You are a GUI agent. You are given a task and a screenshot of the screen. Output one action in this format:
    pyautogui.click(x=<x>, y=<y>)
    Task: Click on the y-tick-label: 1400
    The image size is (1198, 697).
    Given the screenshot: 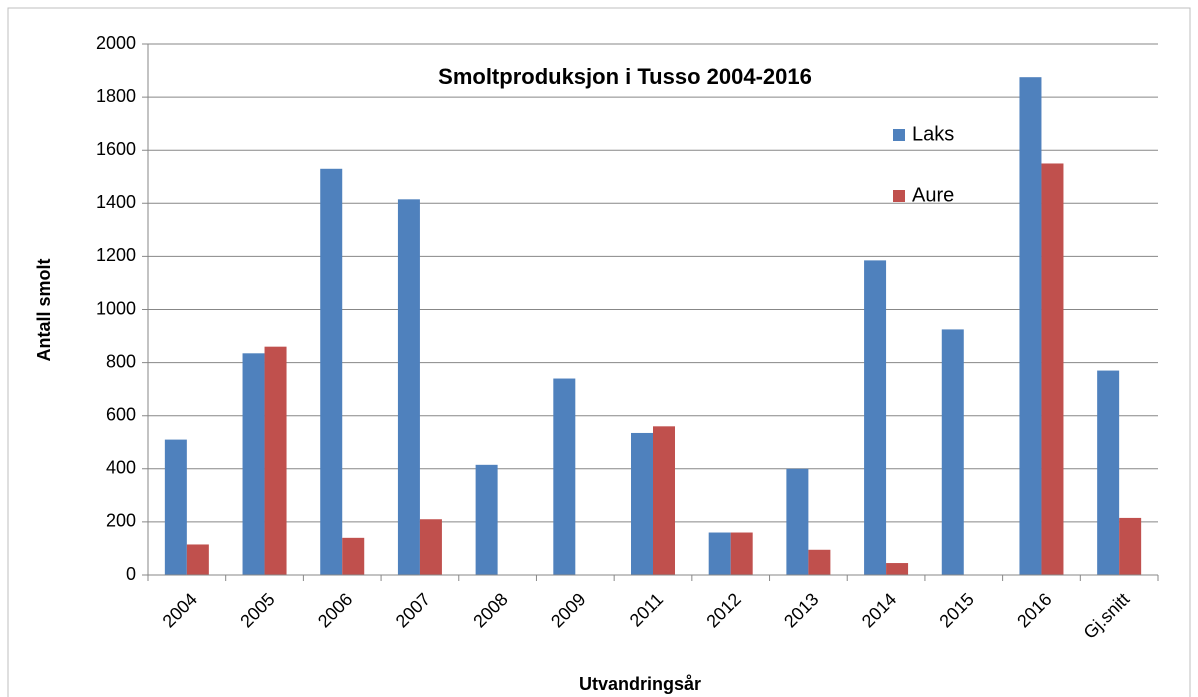 What is the action you would take?
    pyautogui.click(x=116, y=202)
    